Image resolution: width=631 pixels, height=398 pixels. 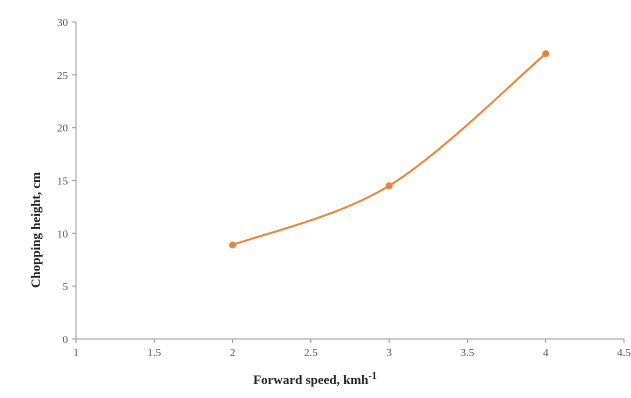 I want to click on y-tick-label: 5, so click(x=66, y=287).